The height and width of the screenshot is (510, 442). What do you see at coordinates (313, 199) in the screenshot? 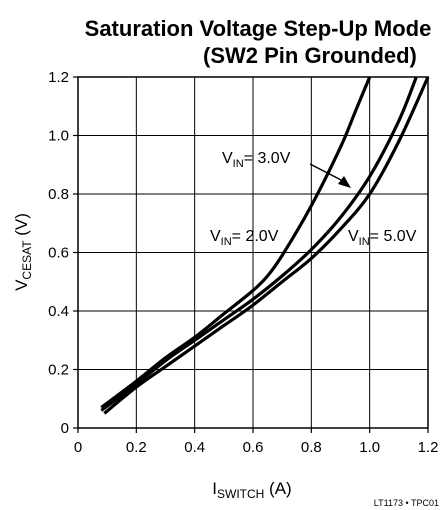
I see `series-labels: VIN= 2.0V VIN= 3.0V VIN= 5.0V` at bounding box center [313, 199].